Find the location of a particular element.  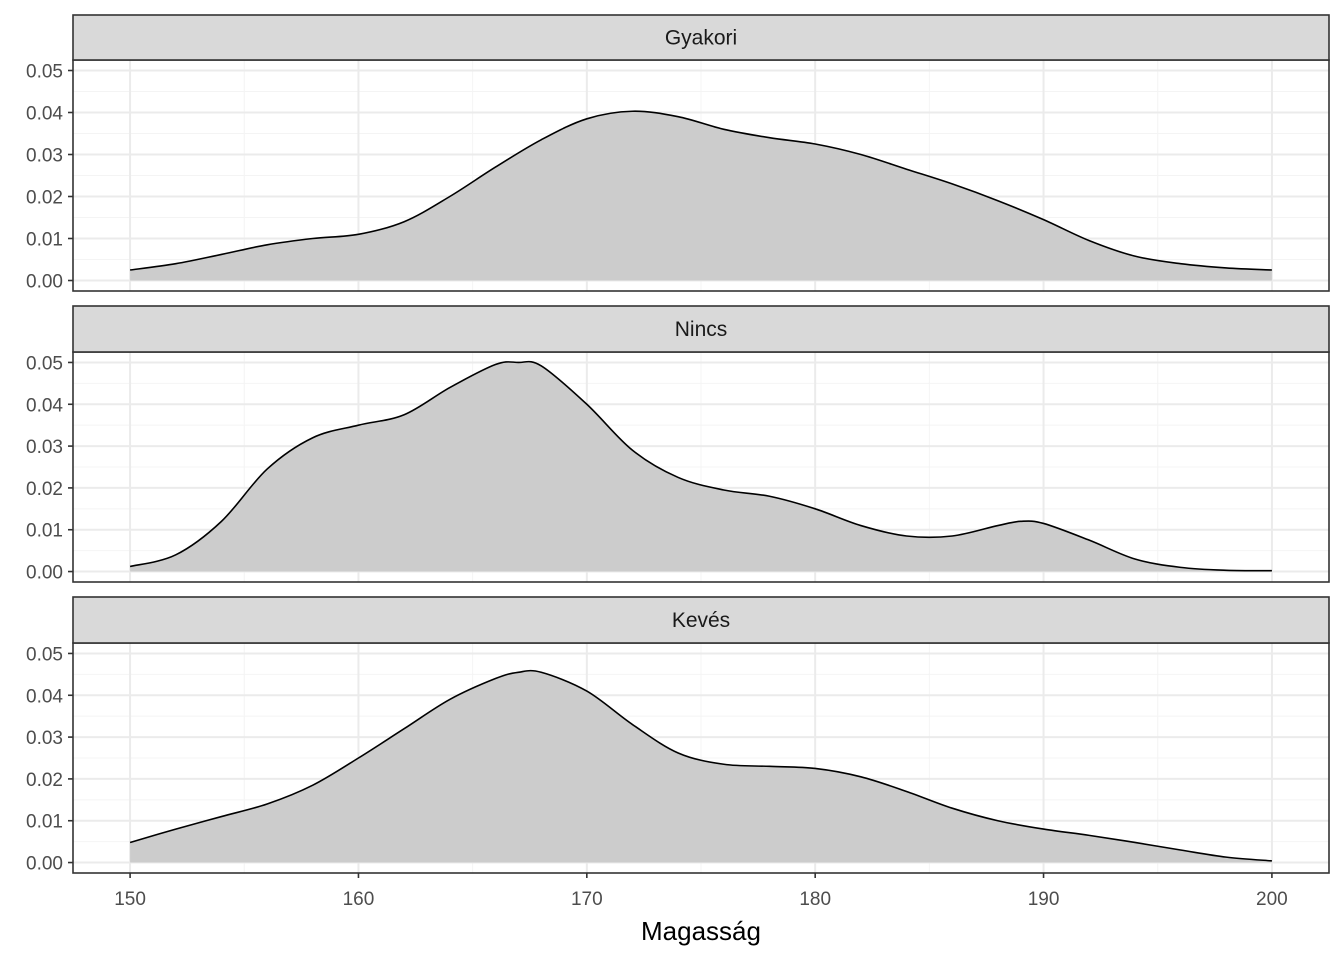

x-tick-label: 150 is located at coordinates (130, 899).